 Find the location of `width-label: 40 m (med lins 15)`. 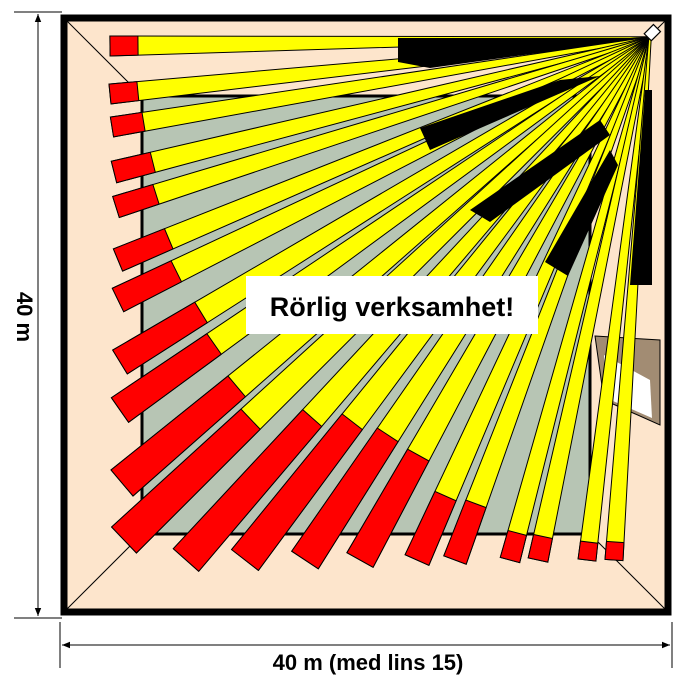

width-label: 40 m (med lins 15) is located at coordinates (368, 662).